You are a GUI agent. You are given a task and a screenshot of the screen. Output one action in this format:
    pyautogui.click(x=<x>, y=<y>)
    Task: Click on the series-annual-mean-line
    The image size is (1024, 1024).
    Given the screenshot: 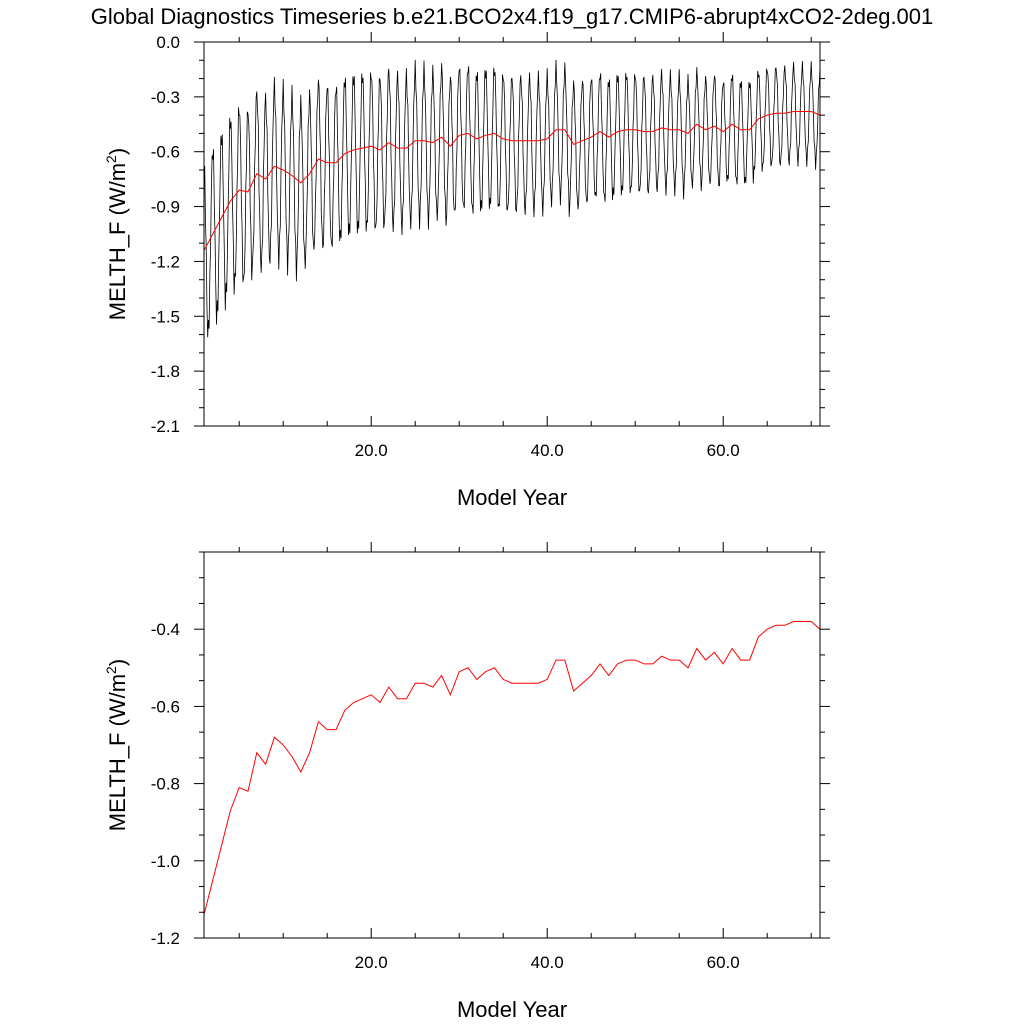 What is the action you would take?
    pyautogui.click(x=512, y=181)
    